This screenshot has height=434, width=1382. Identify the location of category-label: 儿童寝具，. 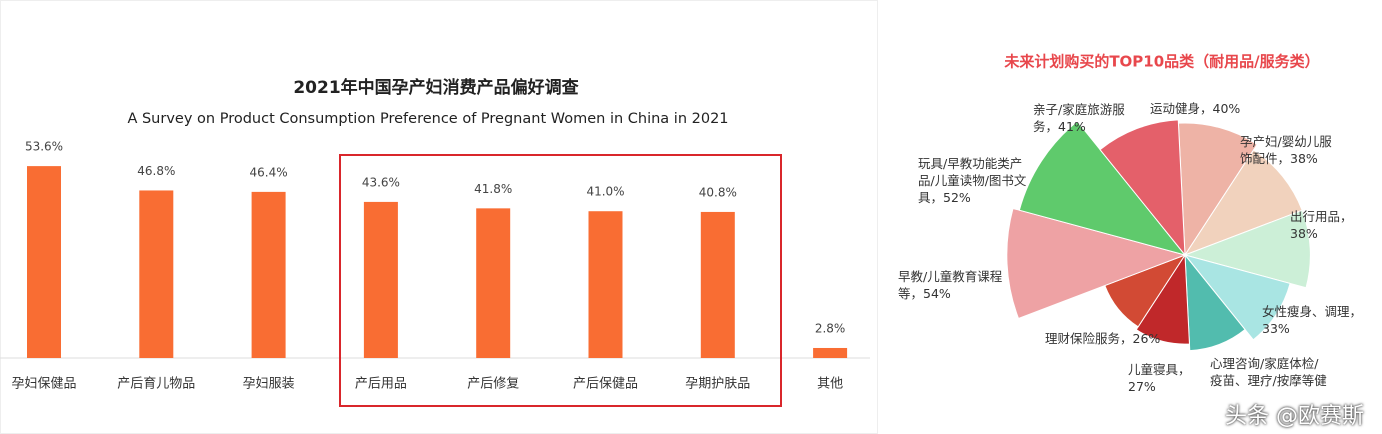
(1159, 369).